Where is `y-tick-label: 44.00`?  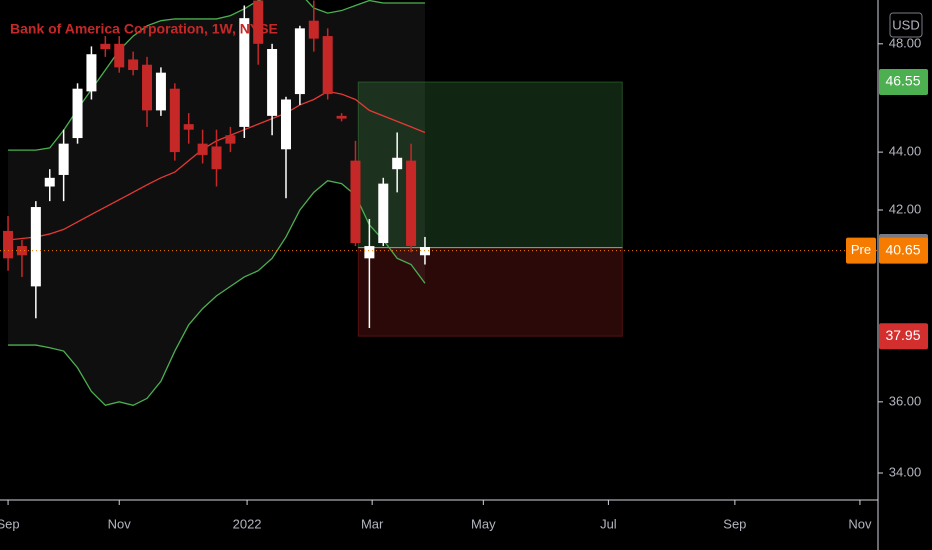 y-tick-label: 44.00 is located at coordinates (905, 151).